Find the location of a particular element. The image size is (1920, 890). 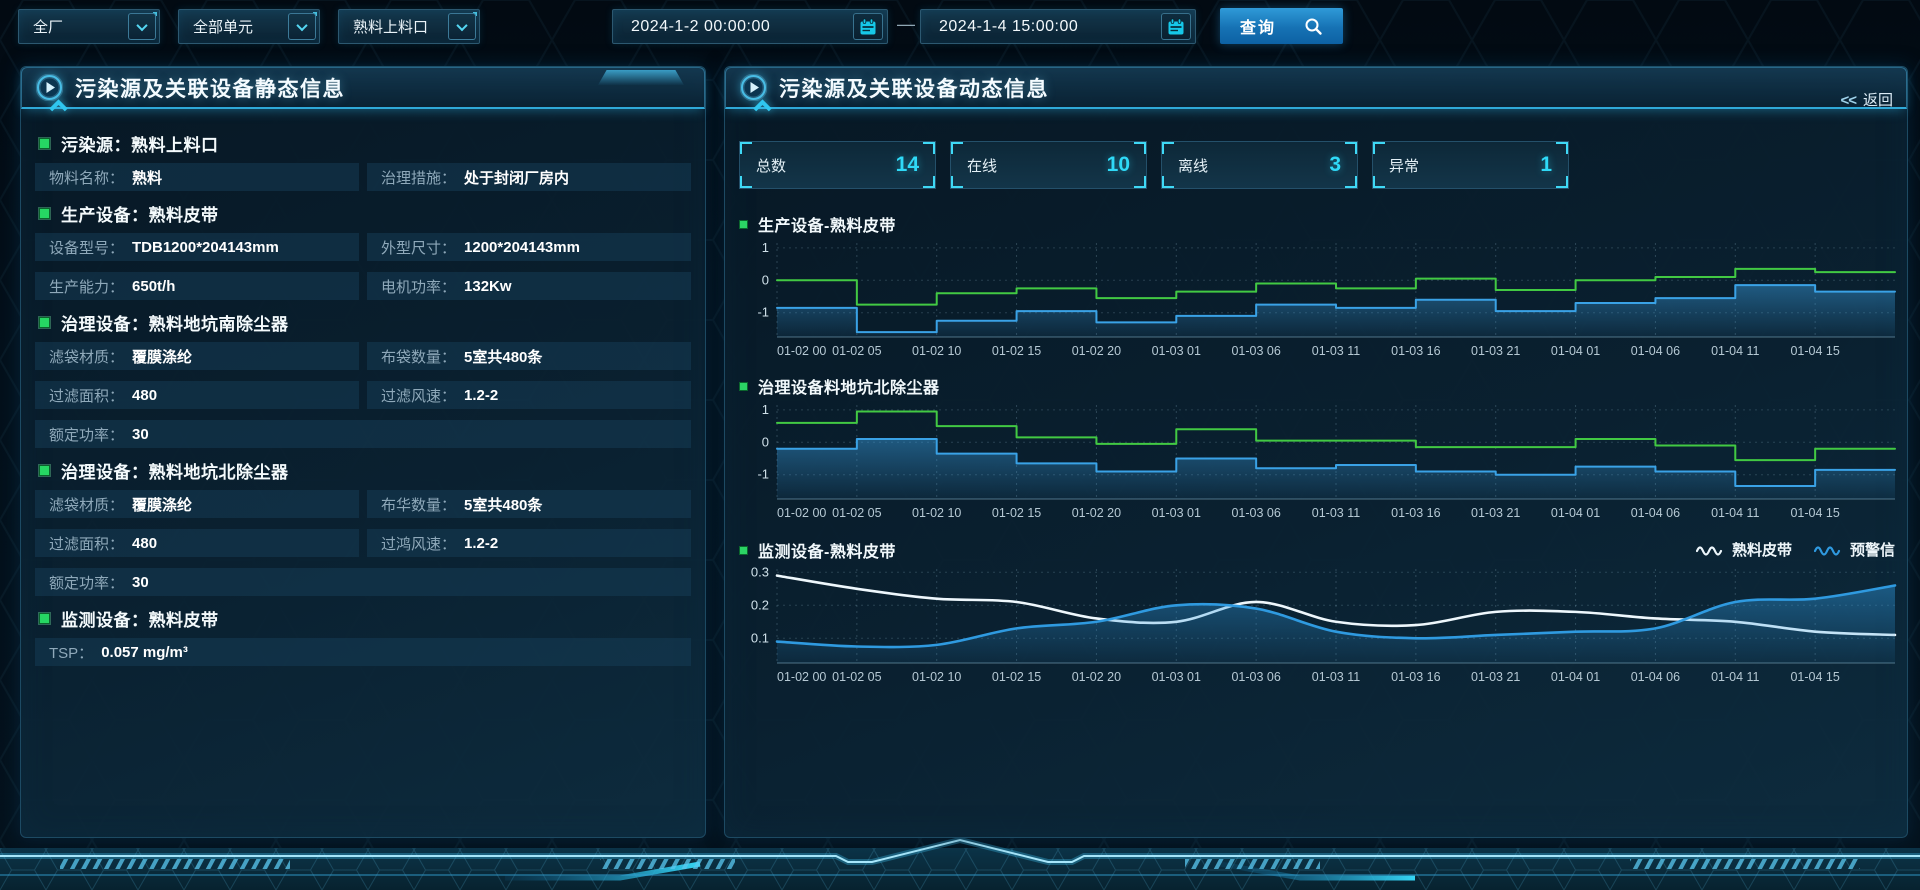

field-cell: 布华数量： 5室共480条 is located at coordinates (529, 504).